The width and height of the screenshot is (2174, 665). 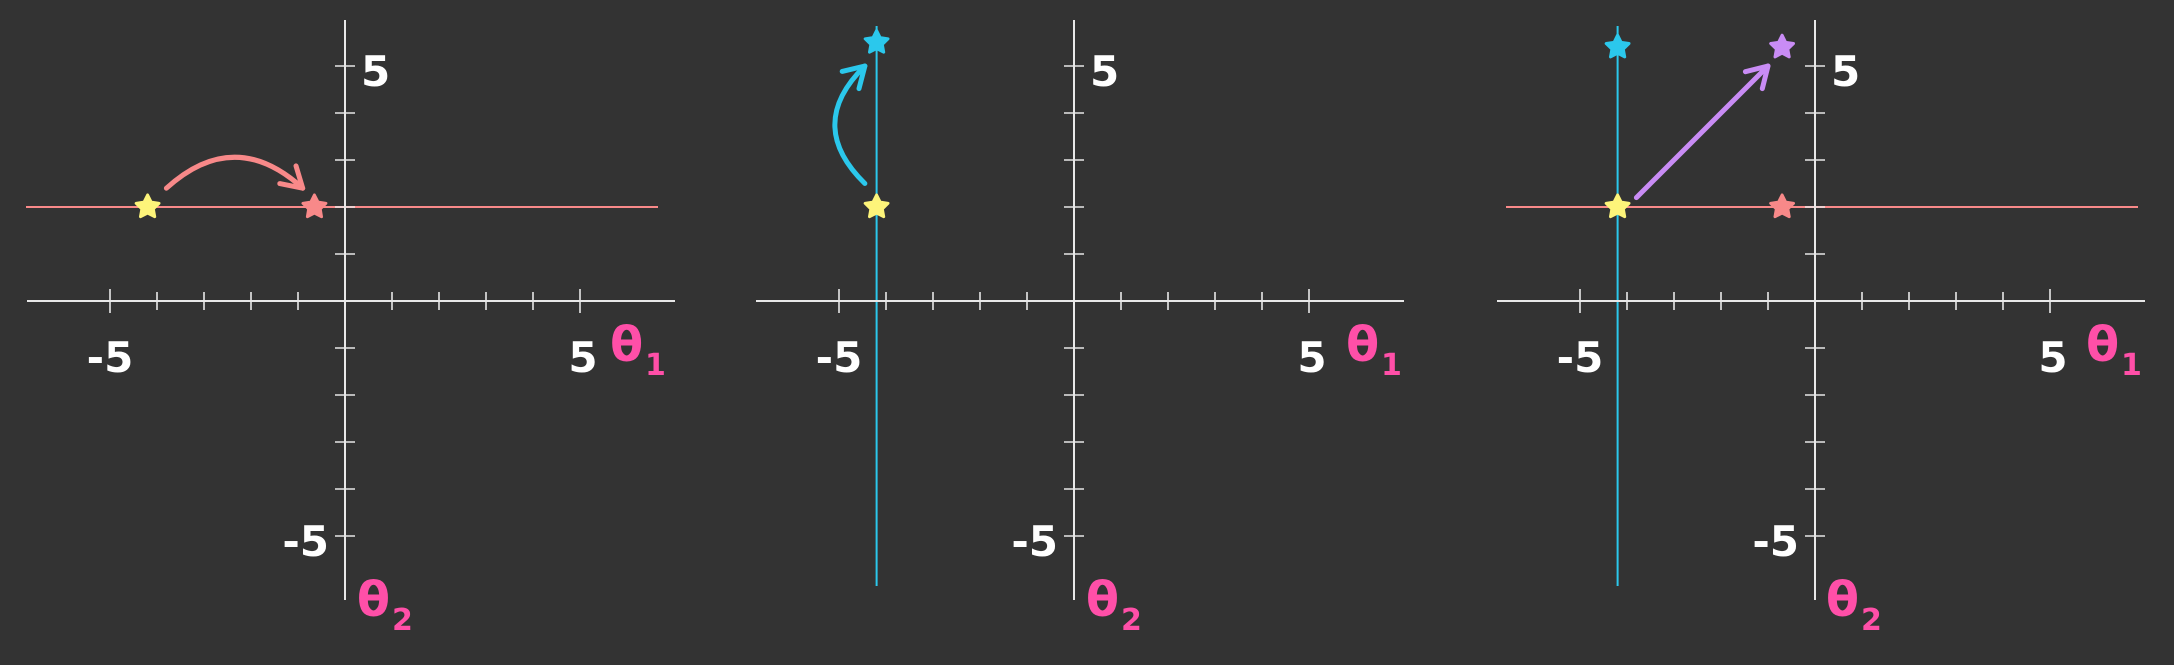 I want to click on joint-update-arrow, so click(x=1702, y=132).